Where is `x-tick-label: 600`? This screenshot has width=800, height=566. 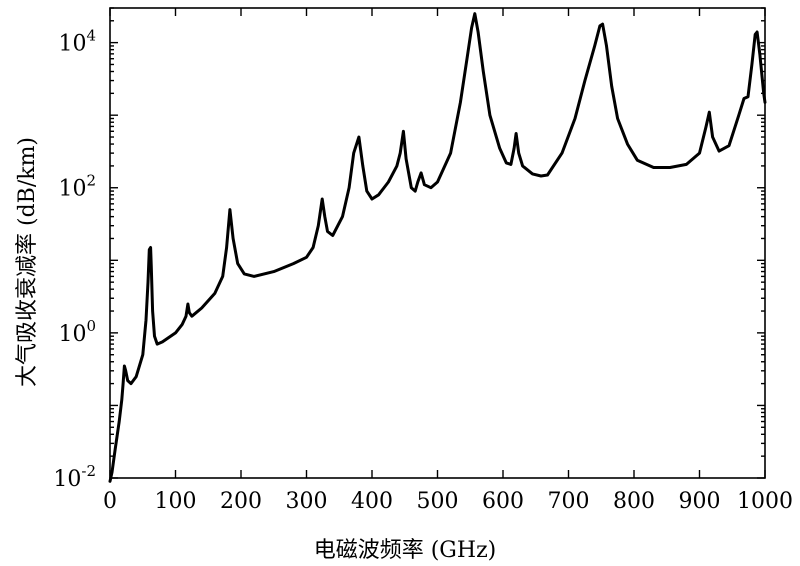
x-tick-label: 600 is located at coordinates (503, 501).